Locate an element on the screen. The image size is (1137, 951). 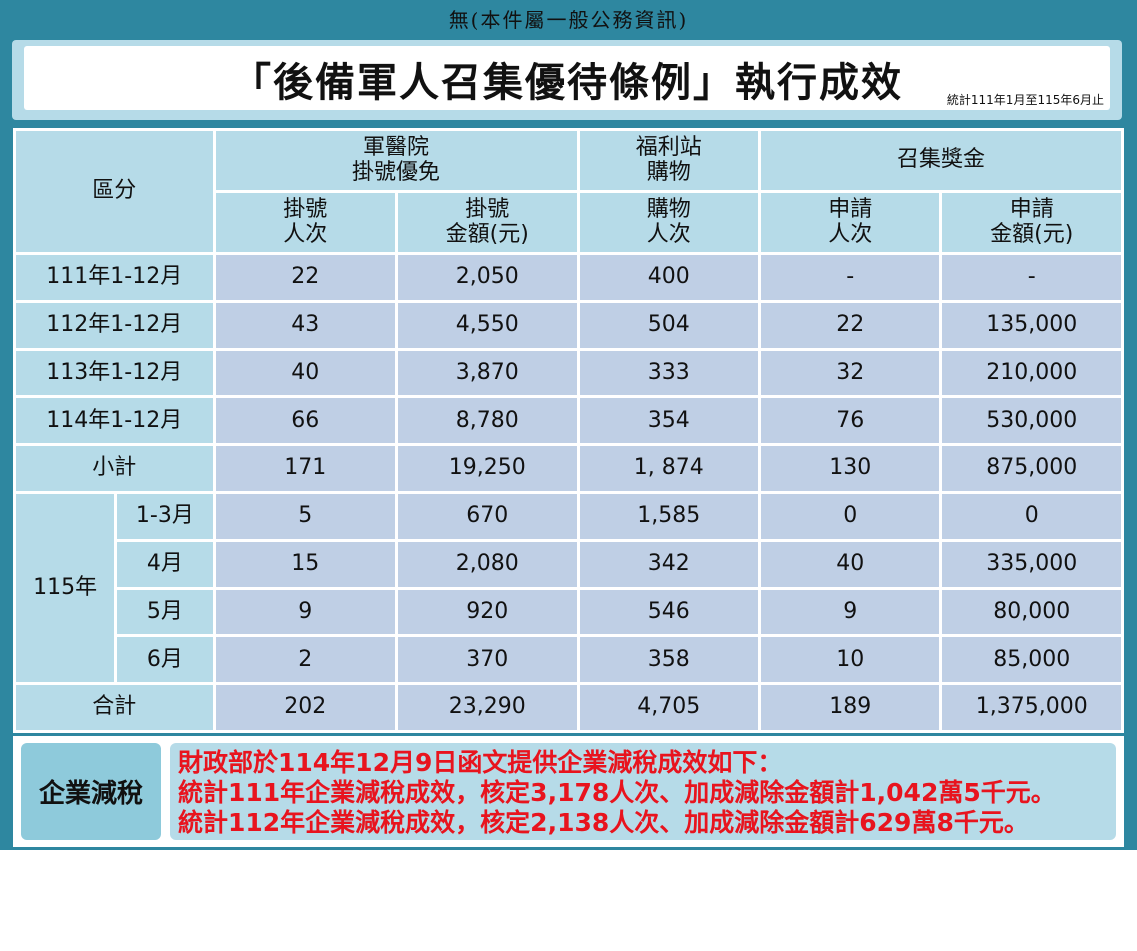
period-note: 統計111年1月至115年6月止 is located at coordinates (1025, 100).